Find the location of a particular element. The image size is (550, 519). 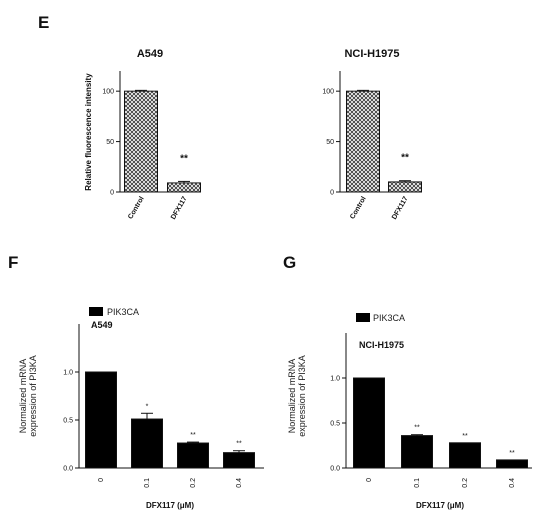

cell-line-label: A549 is located at coordinates (102, 325).